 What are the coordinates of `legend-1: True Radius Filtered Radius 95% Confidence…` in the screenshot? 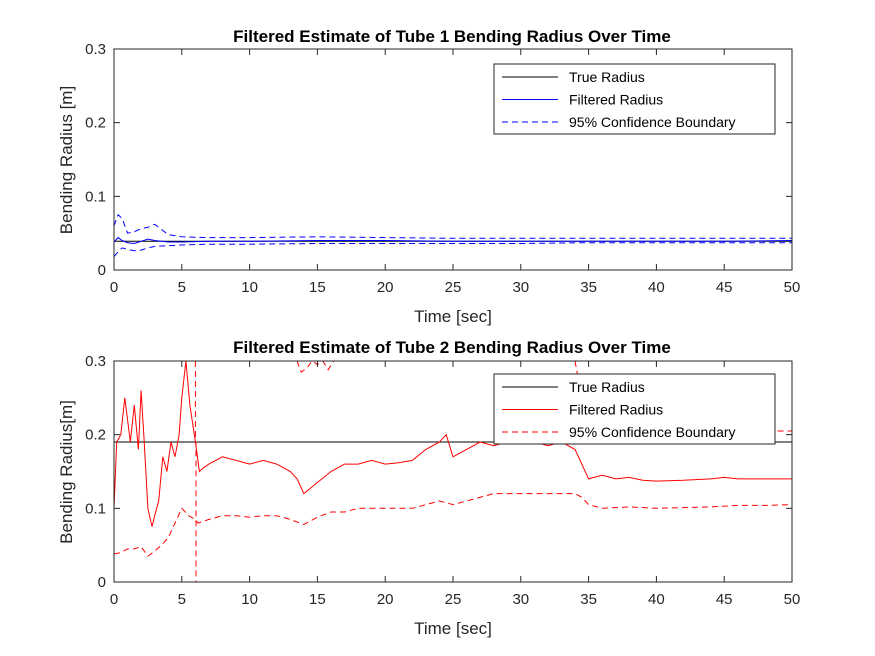 It's located at (634, 99).